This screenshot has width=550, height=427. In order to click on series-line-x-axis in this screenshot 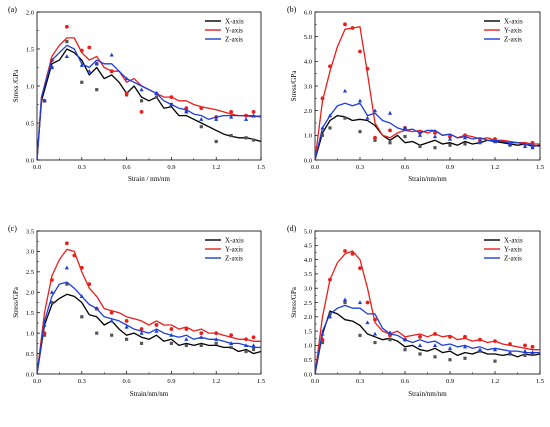, I will do `click(149, 334)`.